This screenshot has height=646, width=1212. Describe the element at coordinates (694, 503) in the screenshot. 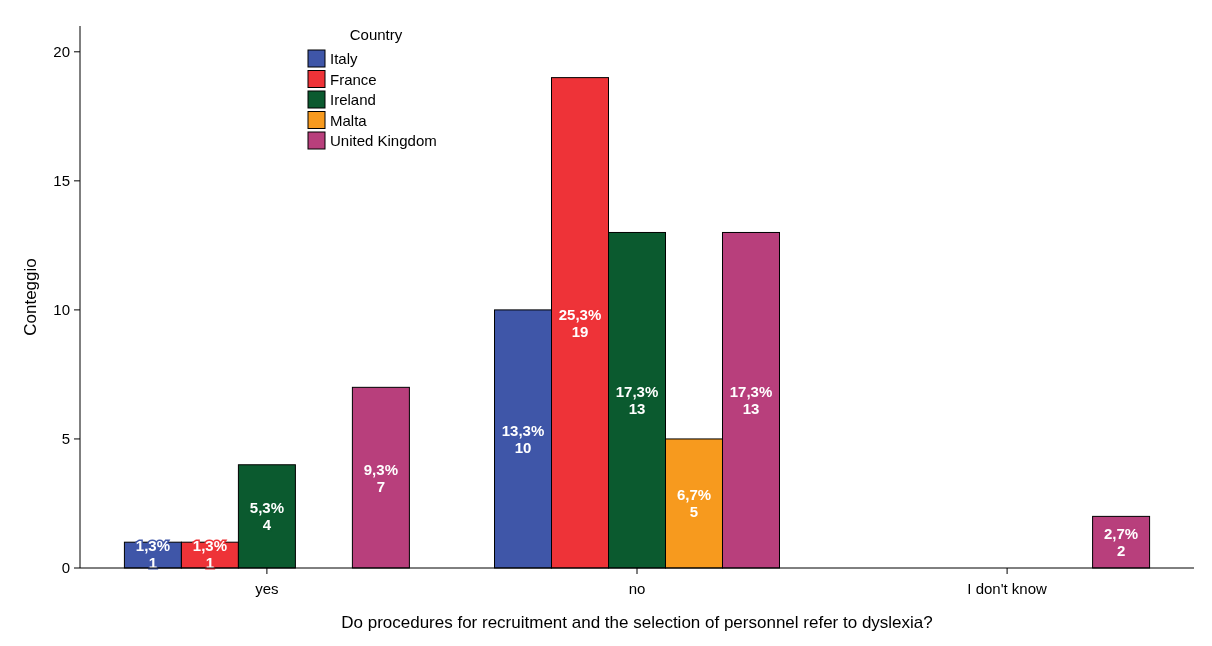

I see `data-label: 6,7% 5` at that location.